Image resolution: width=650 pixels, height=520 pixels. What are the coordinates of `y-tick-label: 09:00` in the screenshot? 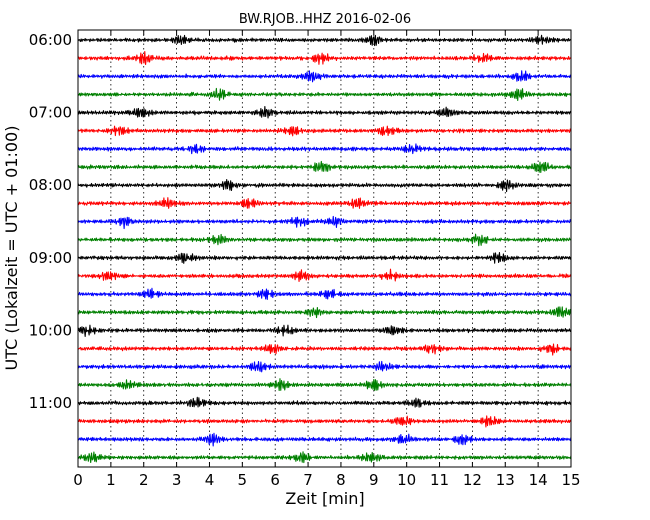 It's located at (50, 258).